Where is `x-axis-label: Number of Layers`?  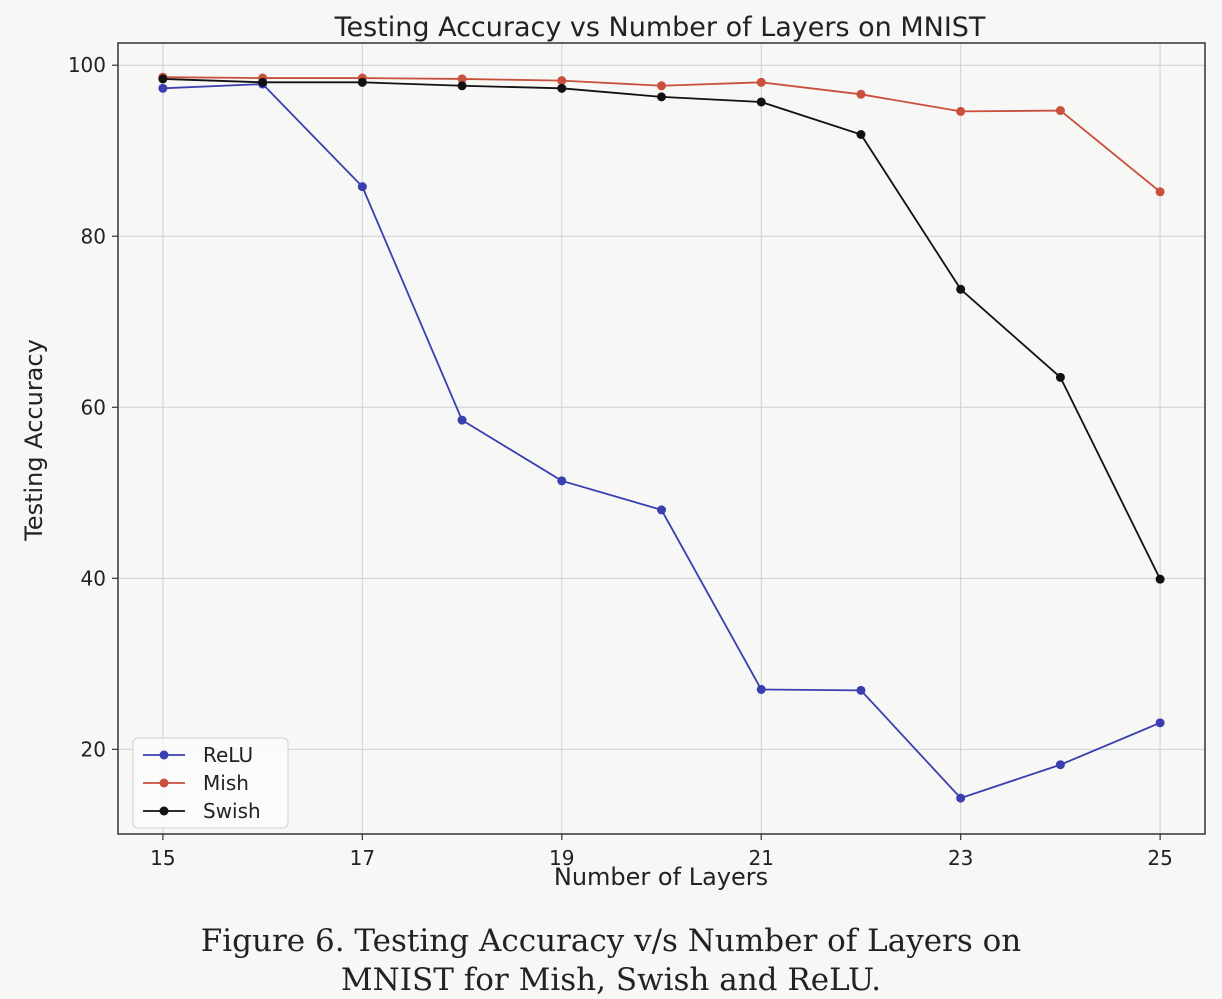
x-axis-label: Number of Layers is located at coordinates (661, 877).